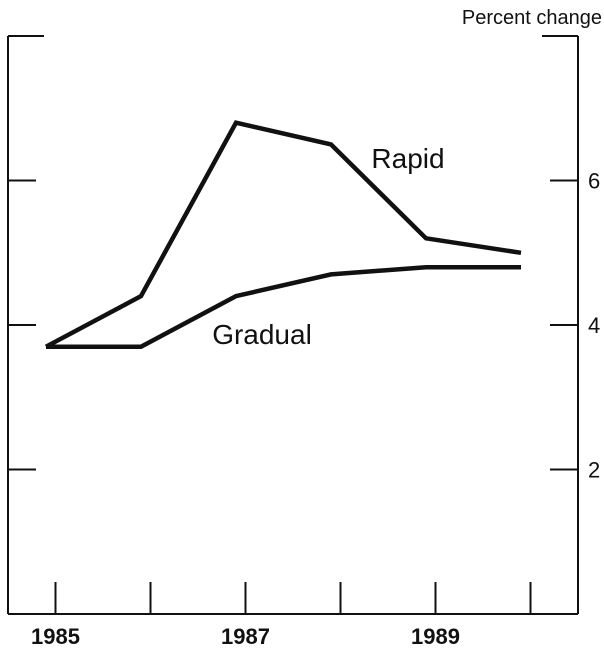 The height and width of the screenshot is (649, 604). What do you see at coordinates (283, 306) in the screenshot?
I see `series-line-gradual` at bounding box center [283, 306].